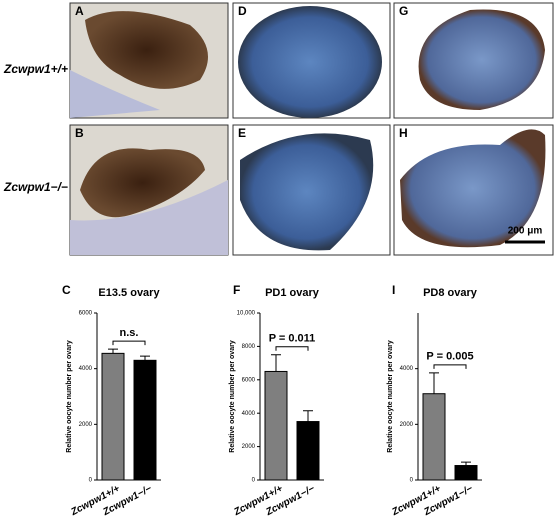  I want to click on annotation: n.s., so click(129, 333).